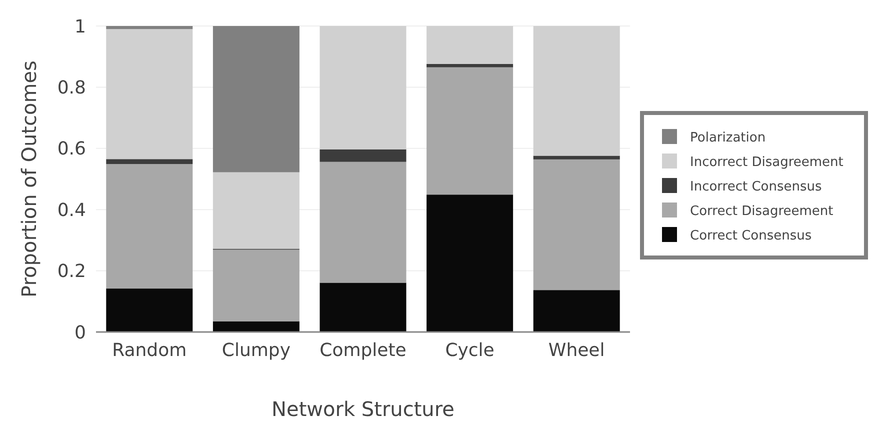 The image size is (880, 438). I want to click on x-tick-label: Complete, so click(363, 350).